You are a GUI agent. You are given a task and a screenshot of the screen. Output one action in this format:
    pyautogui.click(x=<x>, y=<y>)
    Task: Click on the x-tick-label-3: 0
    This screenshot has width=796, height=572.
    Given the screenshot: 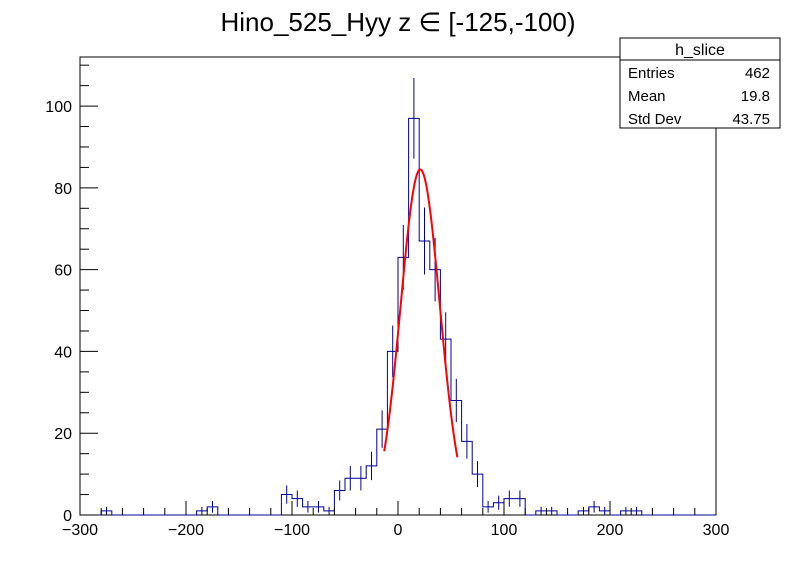 What is the action you would take?
    pyautogui.click(x=398, y=530)
    